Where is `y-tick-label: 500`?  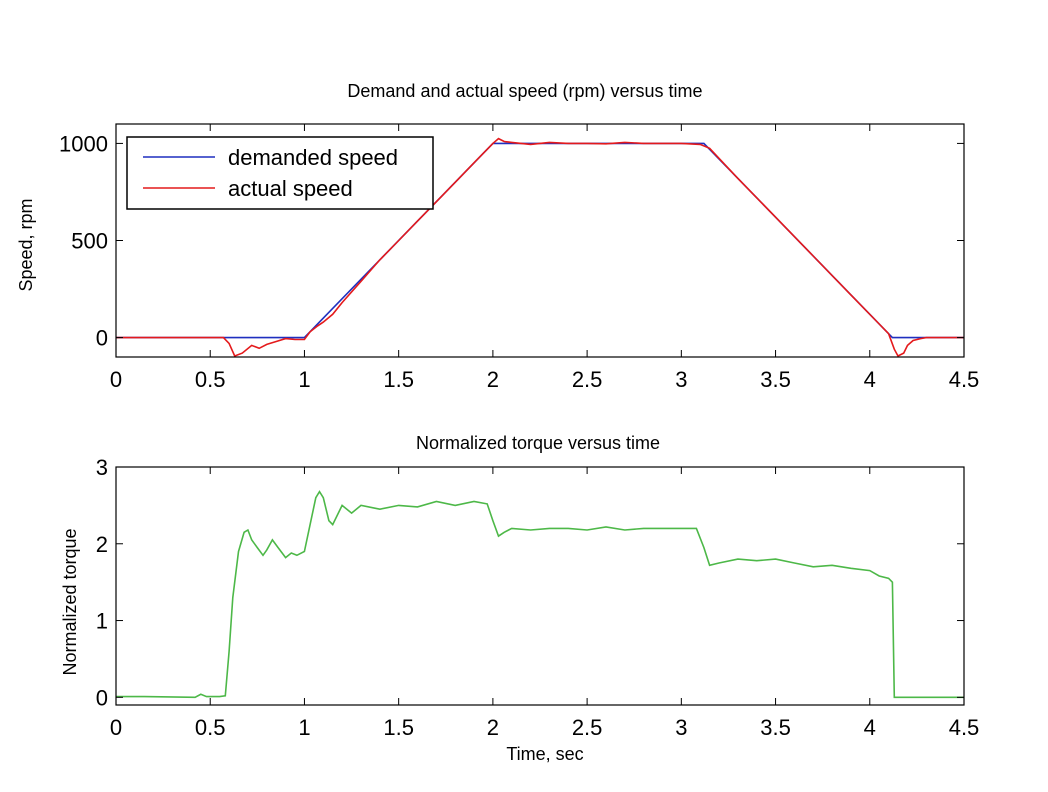 y-tick-label: 500 is located at coordinates (89, 241).